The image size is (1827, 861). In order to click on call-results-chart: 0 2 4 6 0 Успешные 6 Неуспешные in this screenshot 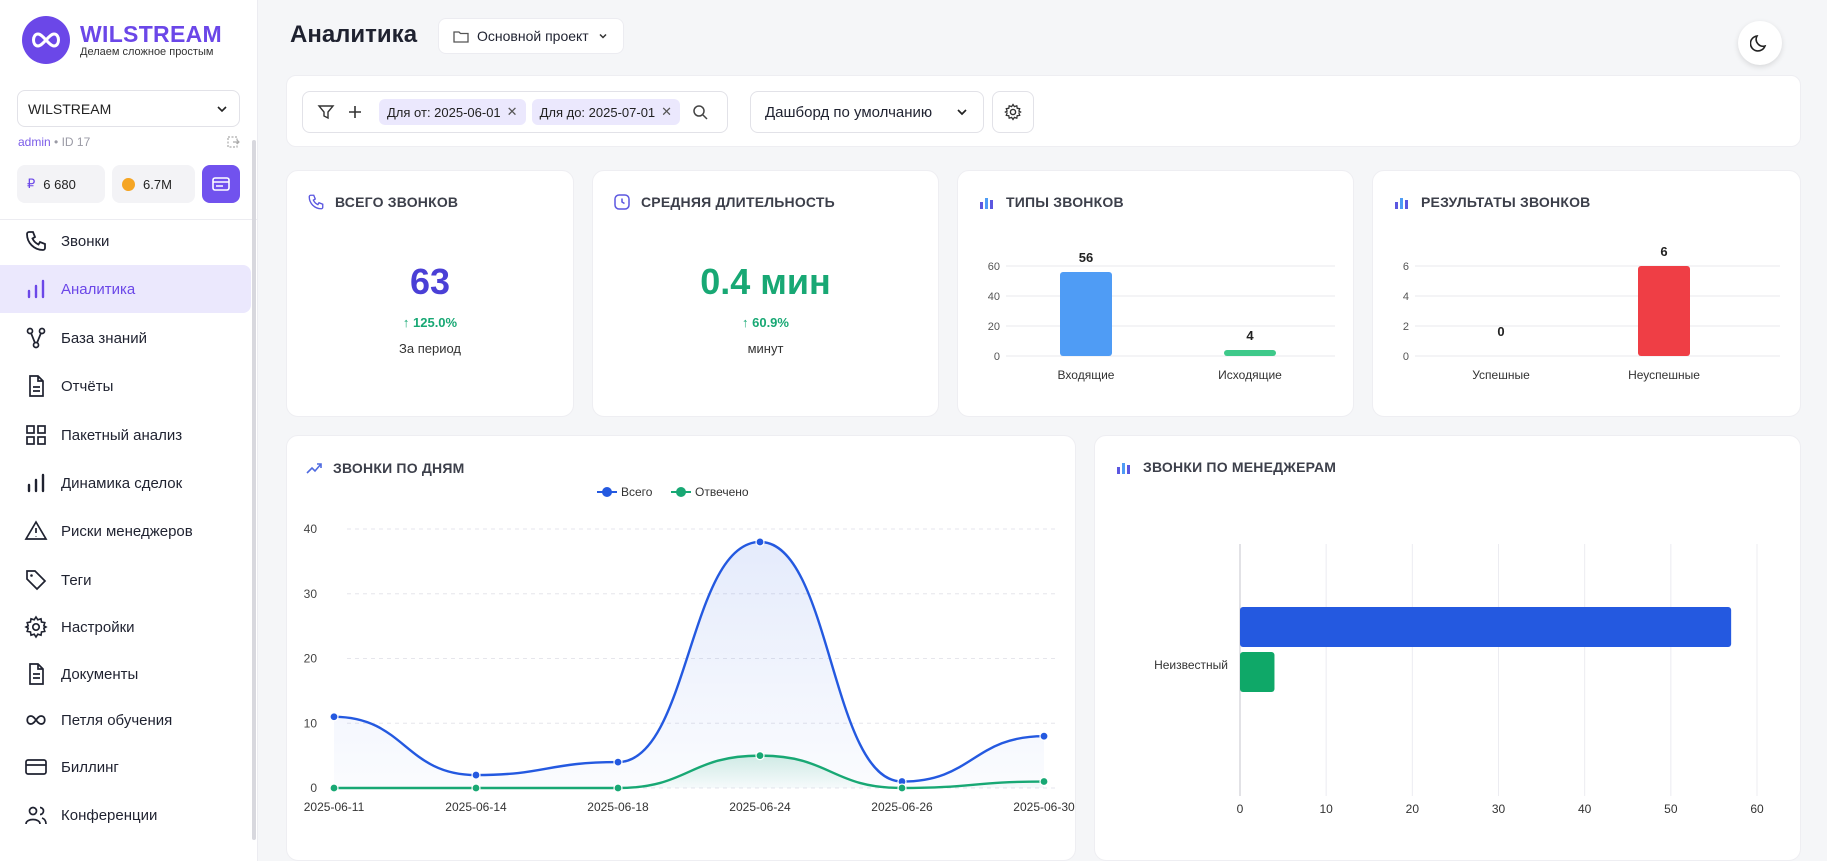, I will do `click(1591, 313)`.